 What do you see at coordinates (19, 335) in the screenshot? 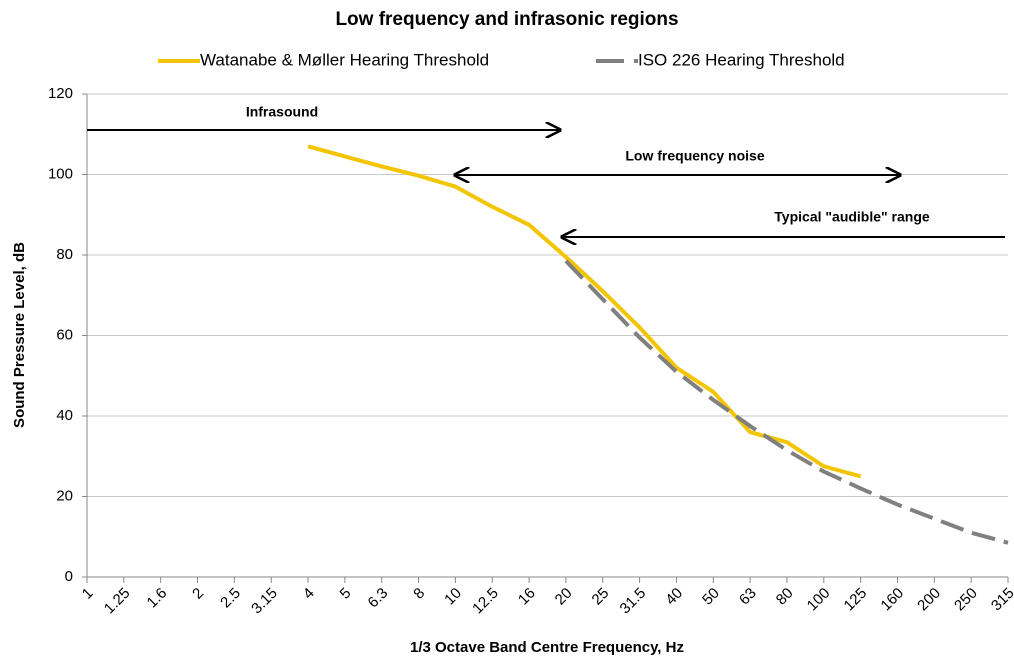
I see `y-axis-title: Sound Pressure Level, dB` at bounding box center [19, 335].